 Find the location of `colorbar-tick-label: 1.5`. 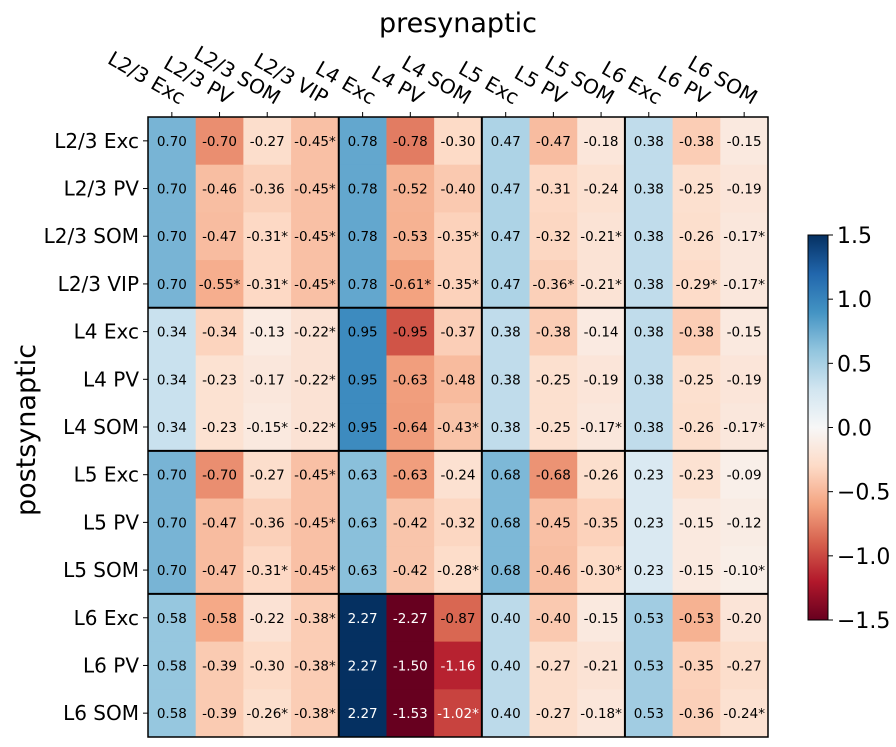

colorbar-tick-label: 1.5 is located at coordinates (854, 236).